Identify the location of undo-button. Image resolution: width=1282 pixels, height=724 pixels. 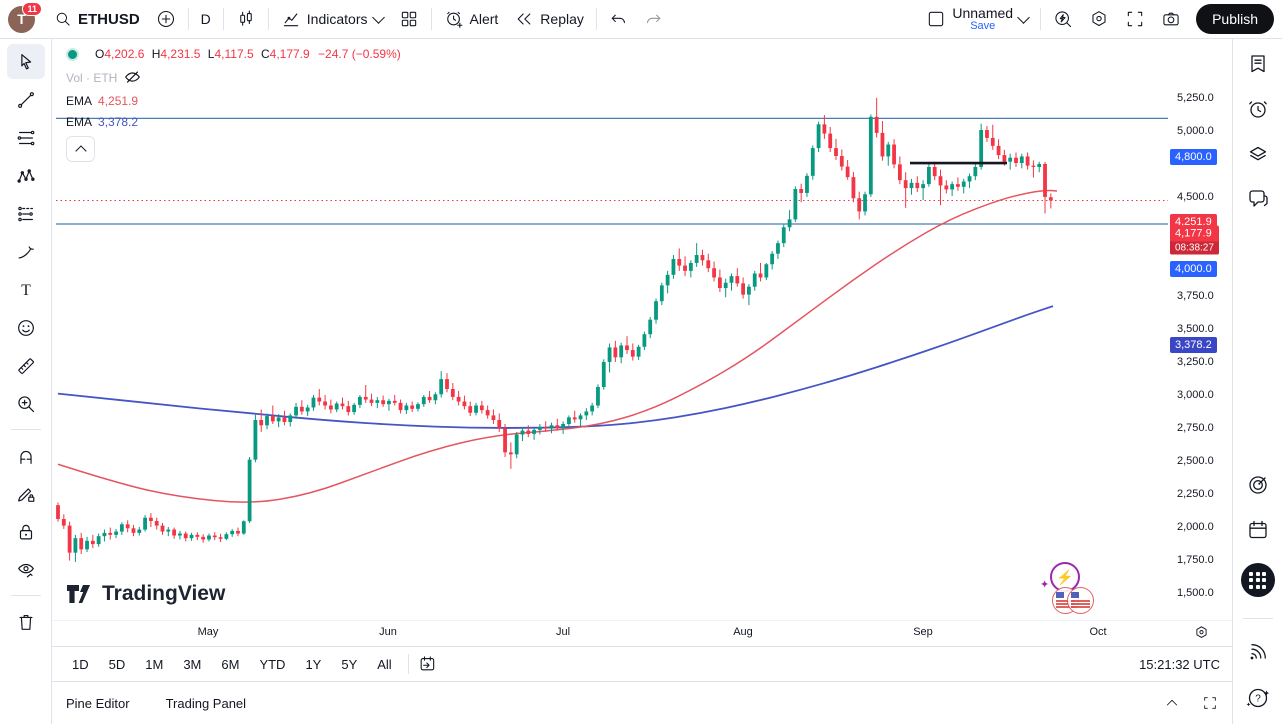
(618, 19).